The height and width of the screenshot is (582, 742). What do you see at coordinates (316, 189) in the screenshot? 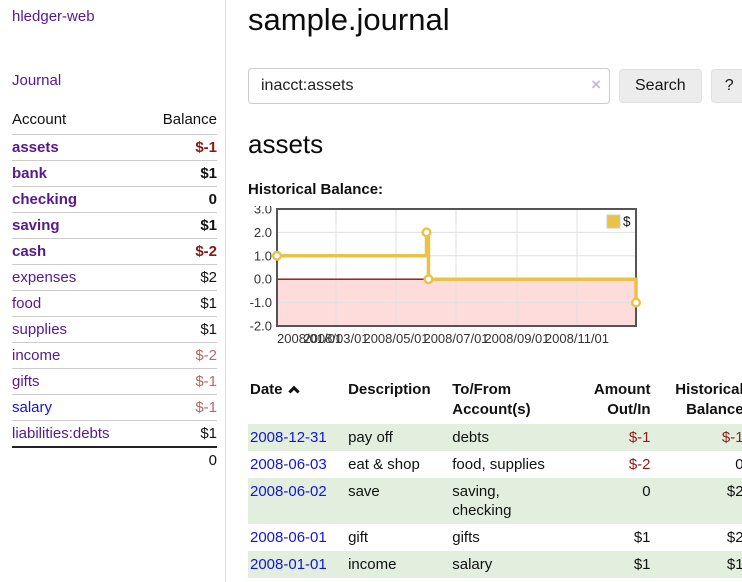
I see `chart-title: Historical Balance:` at bounding box center [316, 189].